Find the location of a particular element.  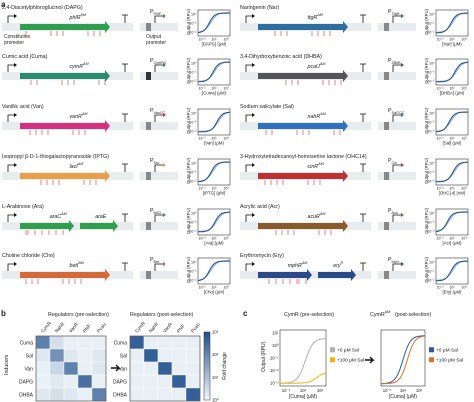

legend-label: +0 μM Sal is located at coordinates (348, 350).